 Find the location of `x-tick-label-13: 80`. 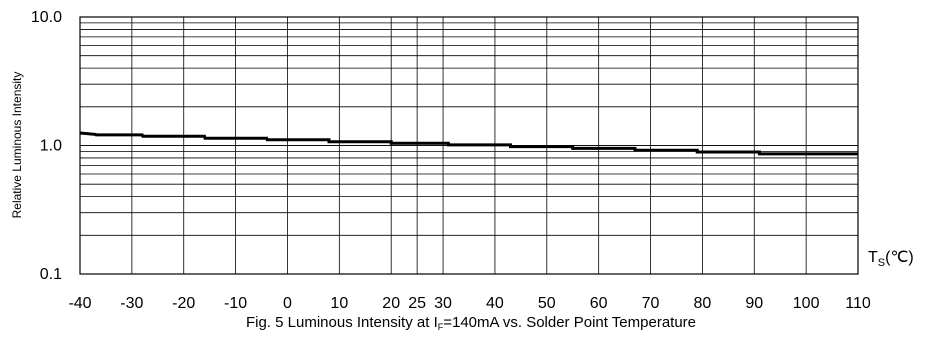

x-tick-label-13: 80 is located at coordinates (703, 303).